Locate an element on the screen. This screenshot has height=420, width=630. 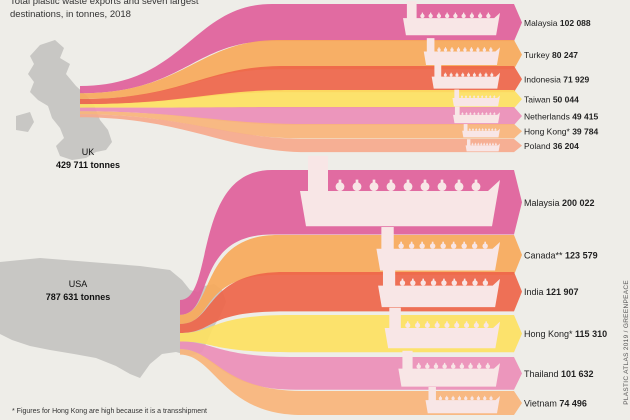
uk-map is located at coordinates (64, 100).